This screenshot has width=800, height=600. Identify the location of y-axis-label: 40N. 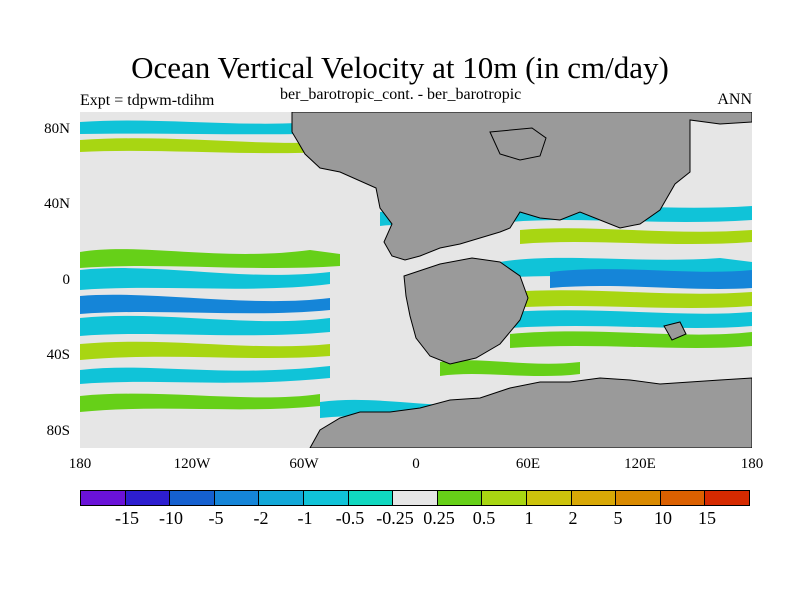
(57, 204).